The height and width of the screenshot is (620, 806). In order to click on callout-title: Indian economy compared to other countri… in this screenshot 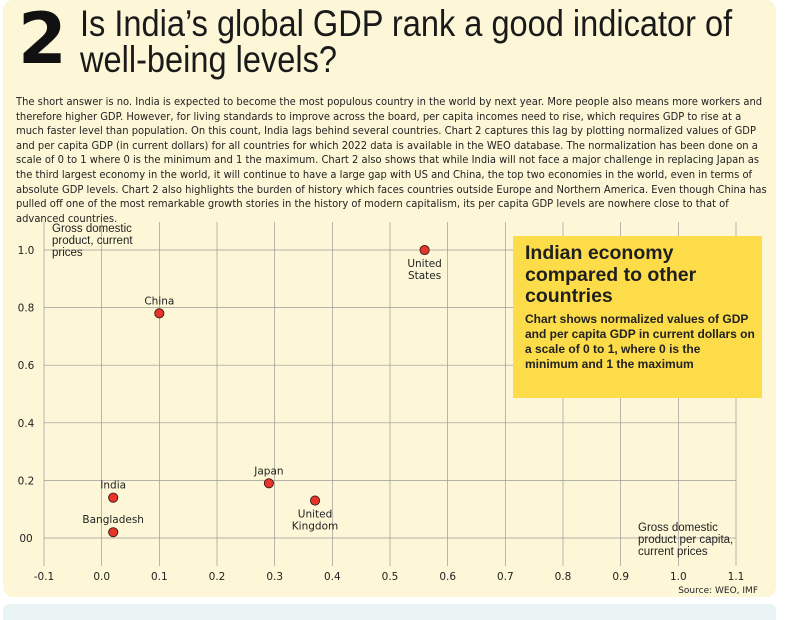, I will do `click(640, 275)`.